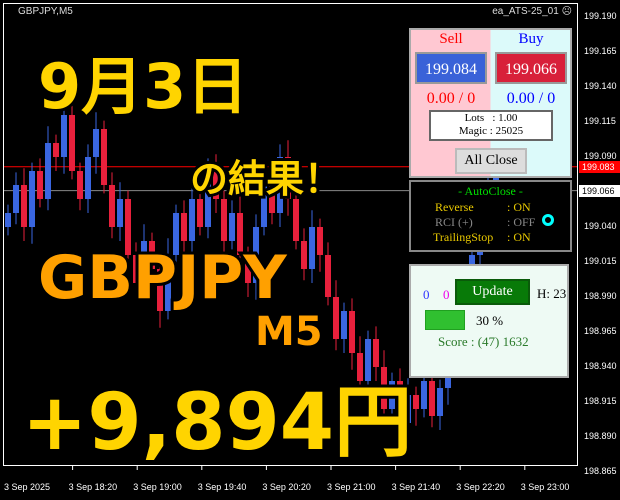 The height and width of the screenshot is (500, 620). What do you see at coordinates (416, 487) in the screenshot?
I see `time-tick: 3 Sep 21:40` at bounding box center [416, 487].